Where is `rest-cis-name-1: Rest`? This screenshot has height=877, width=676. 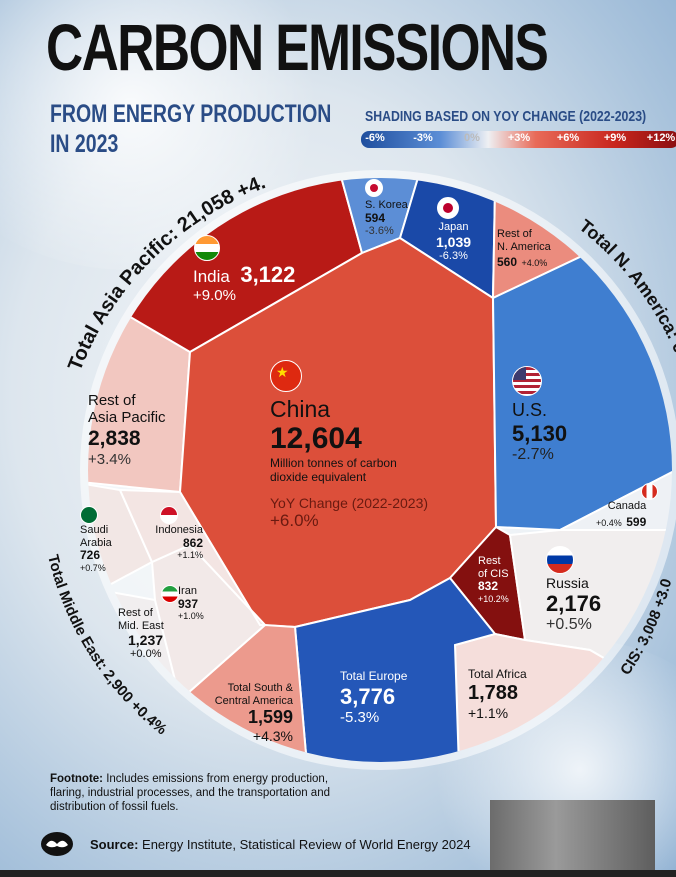
rest-cis-name-1: Rest is located at coordinates (489, 561).